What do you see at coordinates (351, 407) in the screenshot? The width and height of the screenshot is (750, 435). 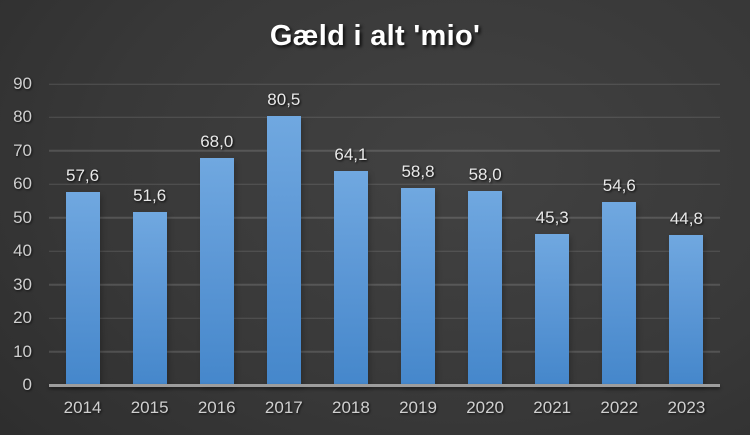 I see `x-axis-tick-label: 2018` at bounding box center [351, 407].